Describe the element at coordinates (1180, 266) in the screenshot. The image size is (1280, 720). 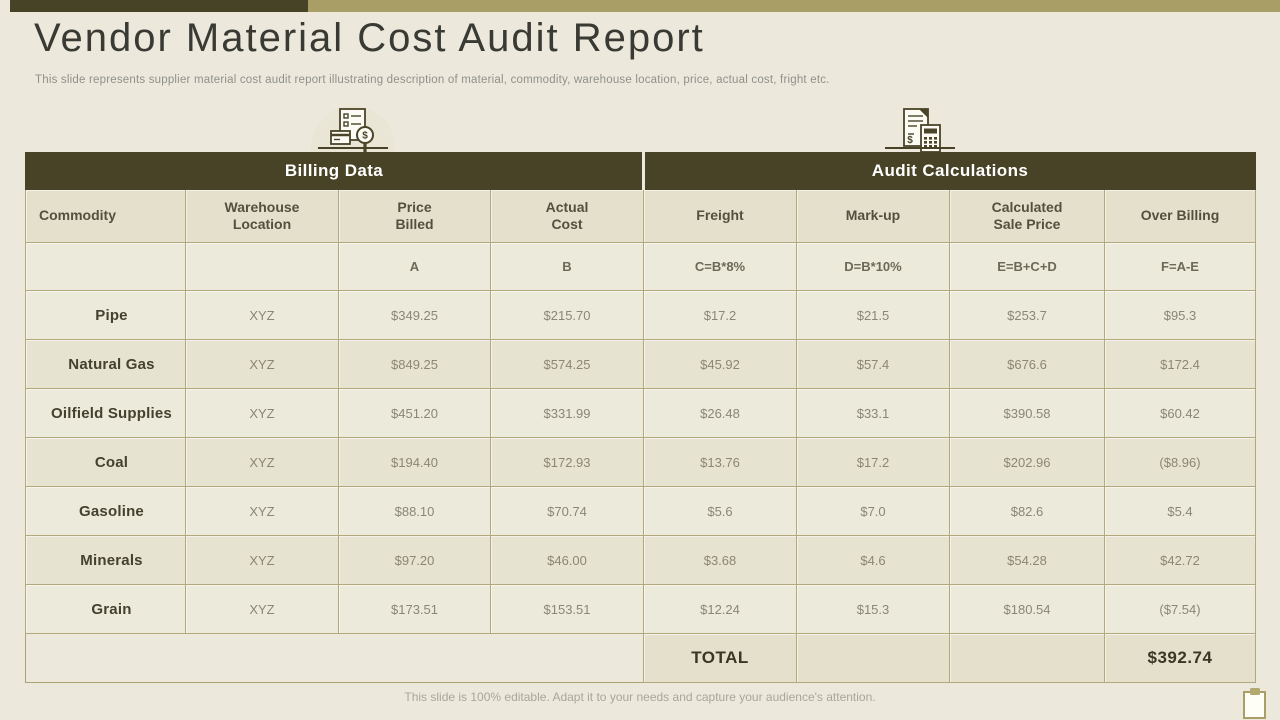
I see `formula-cell-f: F=A-E` at that location.